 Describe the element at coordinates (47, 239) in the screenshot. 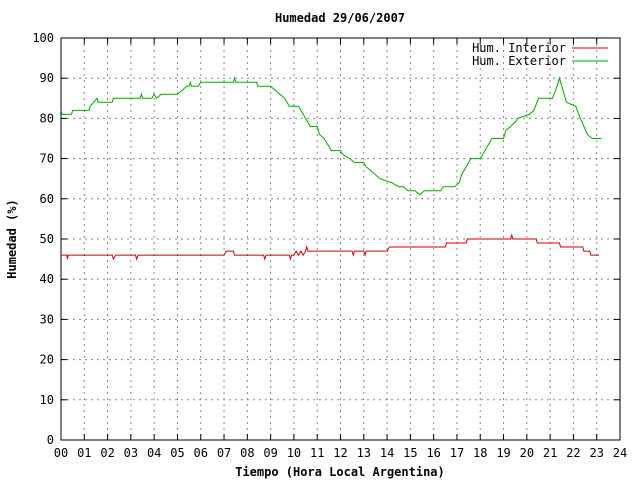

I see `y-tick-label: 50` at that location.